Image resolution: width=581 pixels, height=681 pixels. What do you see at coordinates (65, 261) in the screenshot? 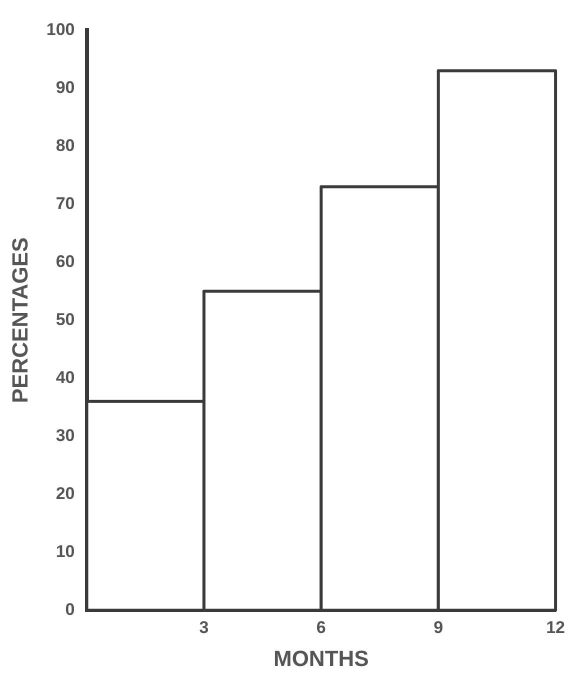
I see `y-tick-label: 60` at bounding box center [65, 261].